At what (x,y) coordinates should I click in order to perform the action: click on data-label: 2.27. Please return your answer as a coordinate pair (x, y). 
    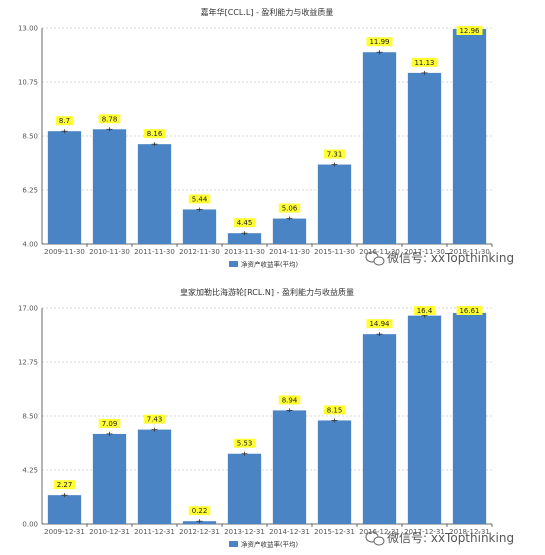
    Looking at the image, I should click on (65, 485).